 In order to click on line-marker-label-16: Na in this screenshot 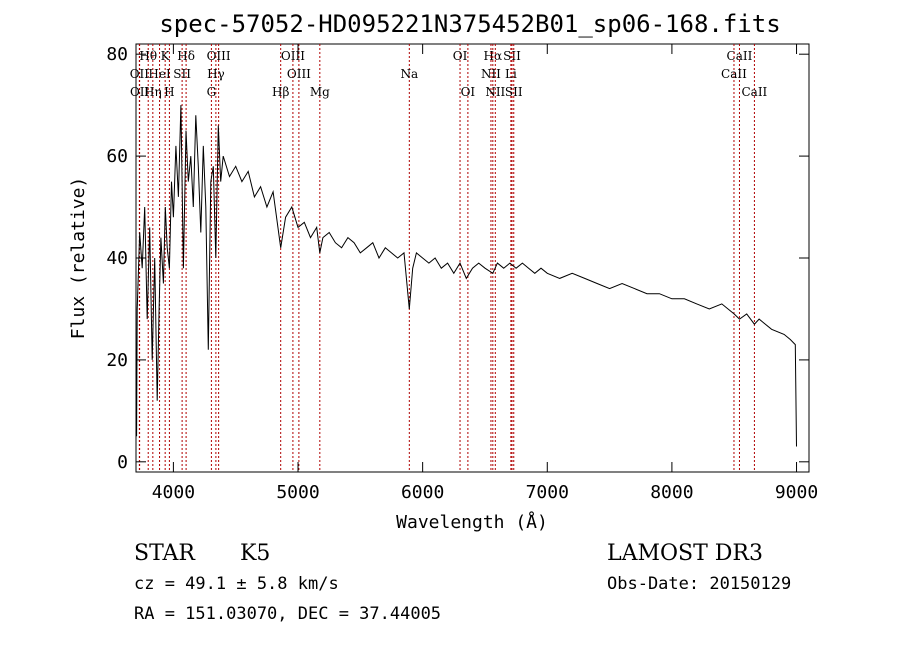, I will do `click(409, 74)`.